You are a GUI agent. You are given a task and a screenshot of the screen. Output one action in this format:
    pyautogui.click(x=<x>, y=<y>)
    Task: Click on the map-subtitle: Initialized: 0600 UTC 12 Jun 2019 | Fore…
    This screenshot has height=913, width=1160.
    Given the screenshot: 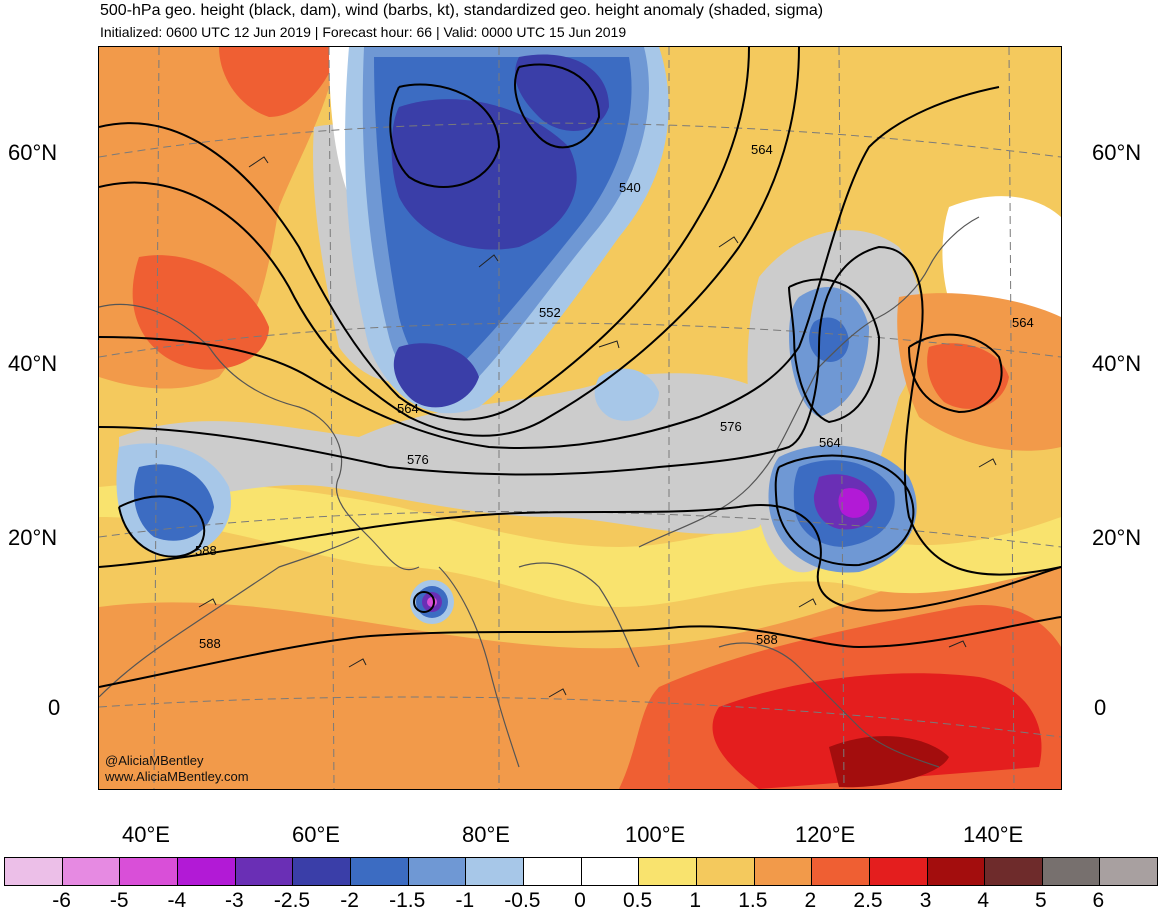 What is the action you would take?
    pyautogui.click(x=363, y=32)
    